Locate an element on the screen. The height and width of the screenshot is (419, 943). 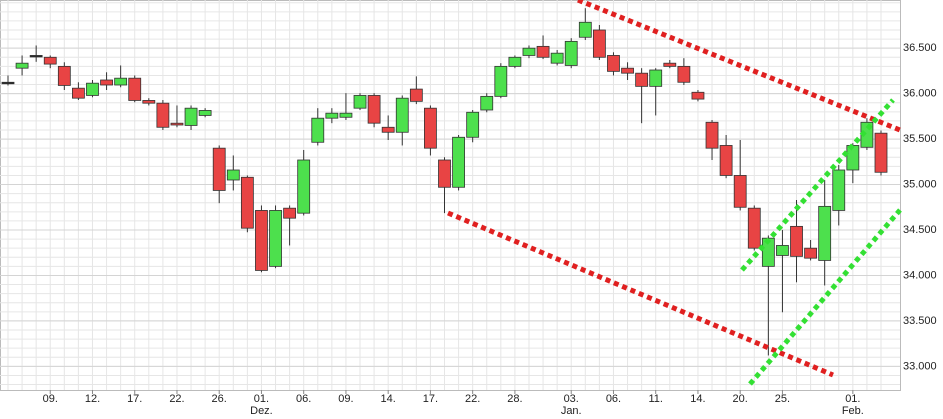
x-tick-label: 20. is located at coordinates (740, 399).